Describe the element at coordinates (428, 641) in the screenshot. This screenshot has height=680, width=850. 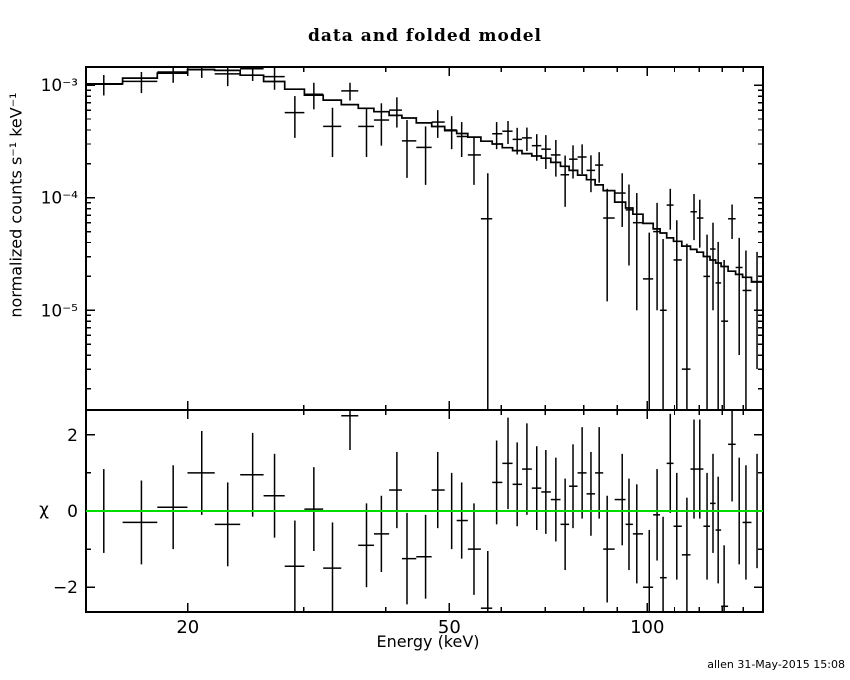
I see `x-axis-label-energy: Energy (keV)` at that location.